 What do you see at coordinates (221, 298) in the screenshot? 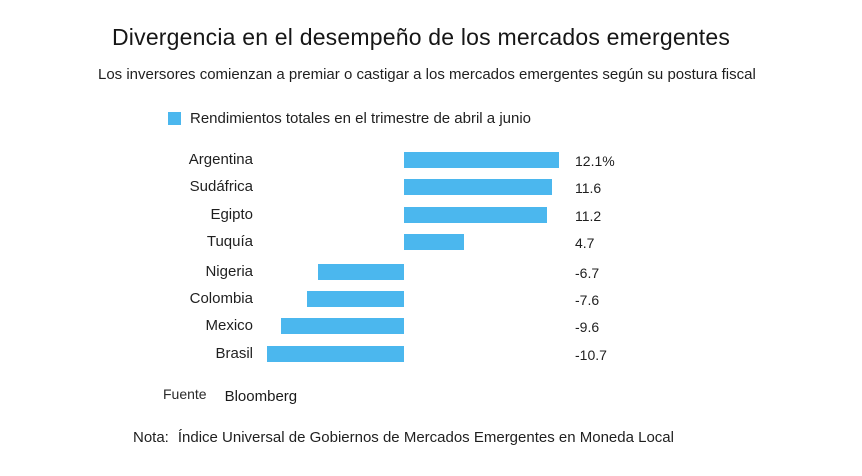
I see `bar-label-colombia: Colombia` at bounding box center [221, 298].